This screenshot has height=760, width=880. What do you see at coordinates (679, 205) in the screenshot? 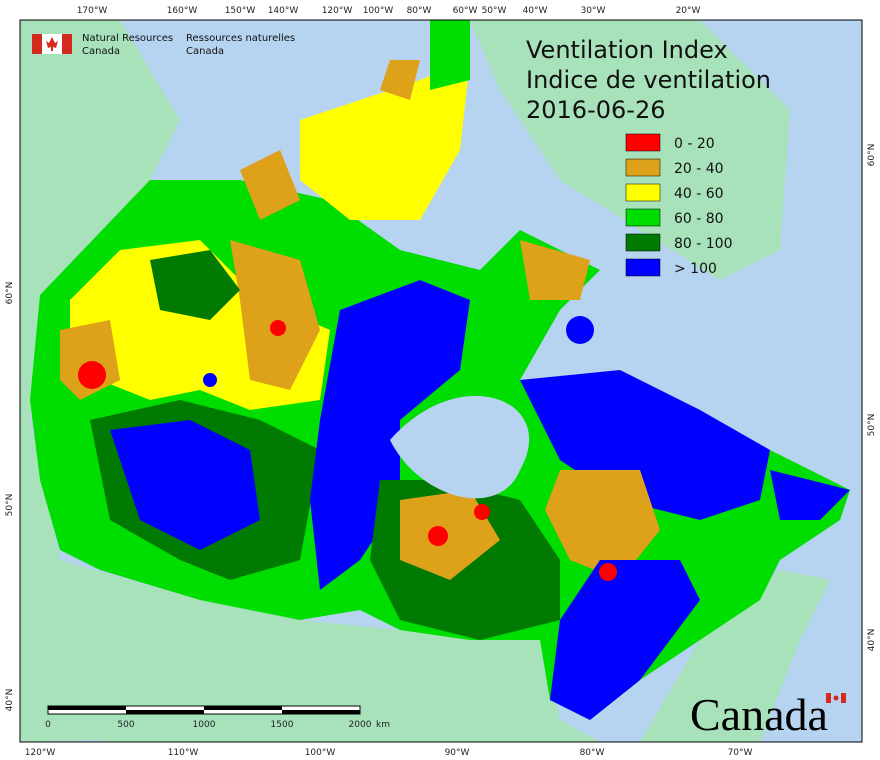
I see `legend: 0 - 20 20 - 40 40 - 60 60 - 80 80 - 100 > 100` at bounding box center [679, 205].